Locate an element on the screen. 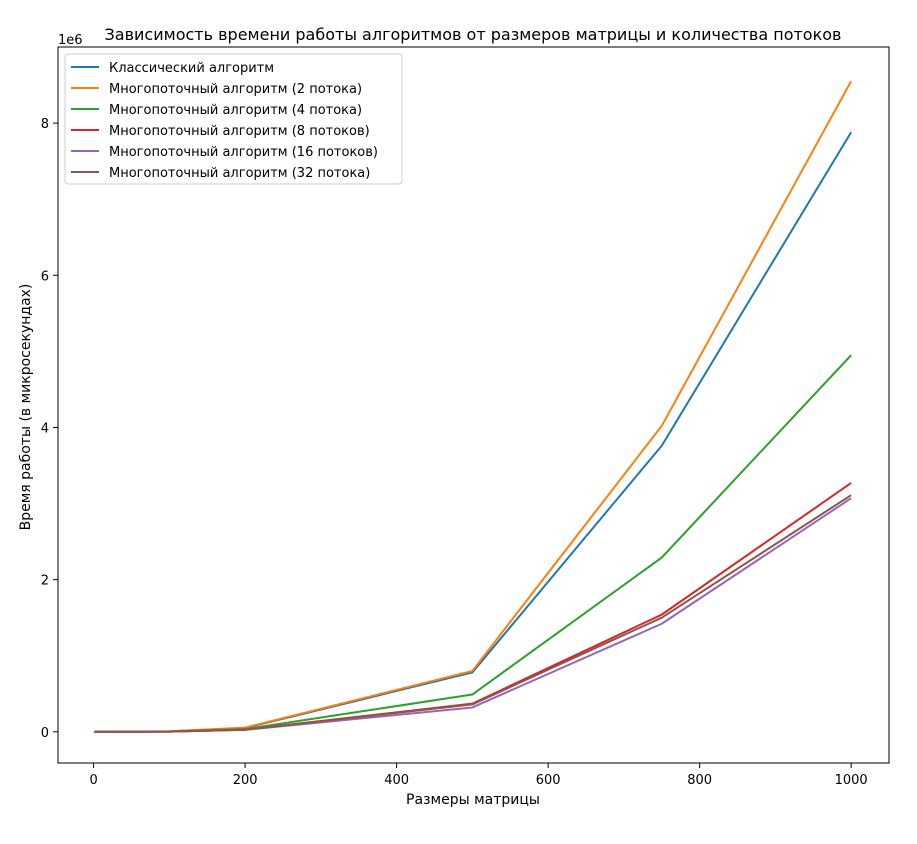 This screenshot has height=844, width=917. x-tick-label: 200 is located at coordinates (245, 780).